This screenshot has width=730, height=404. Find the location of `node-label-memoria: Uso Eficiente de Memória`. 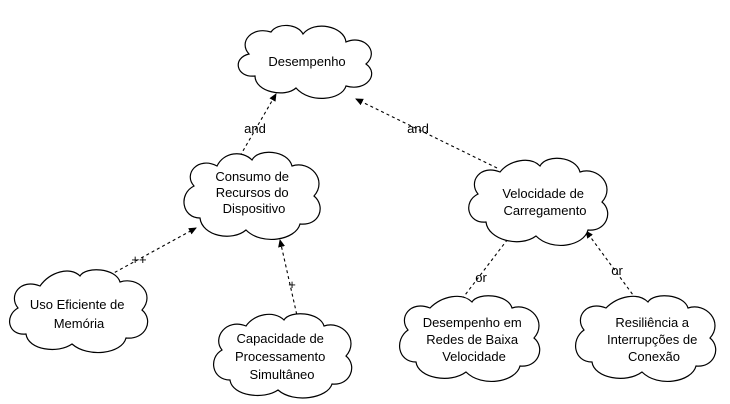

node-label-memoria: Uso Eficiente de Memória is located at coordinates (79, 314).